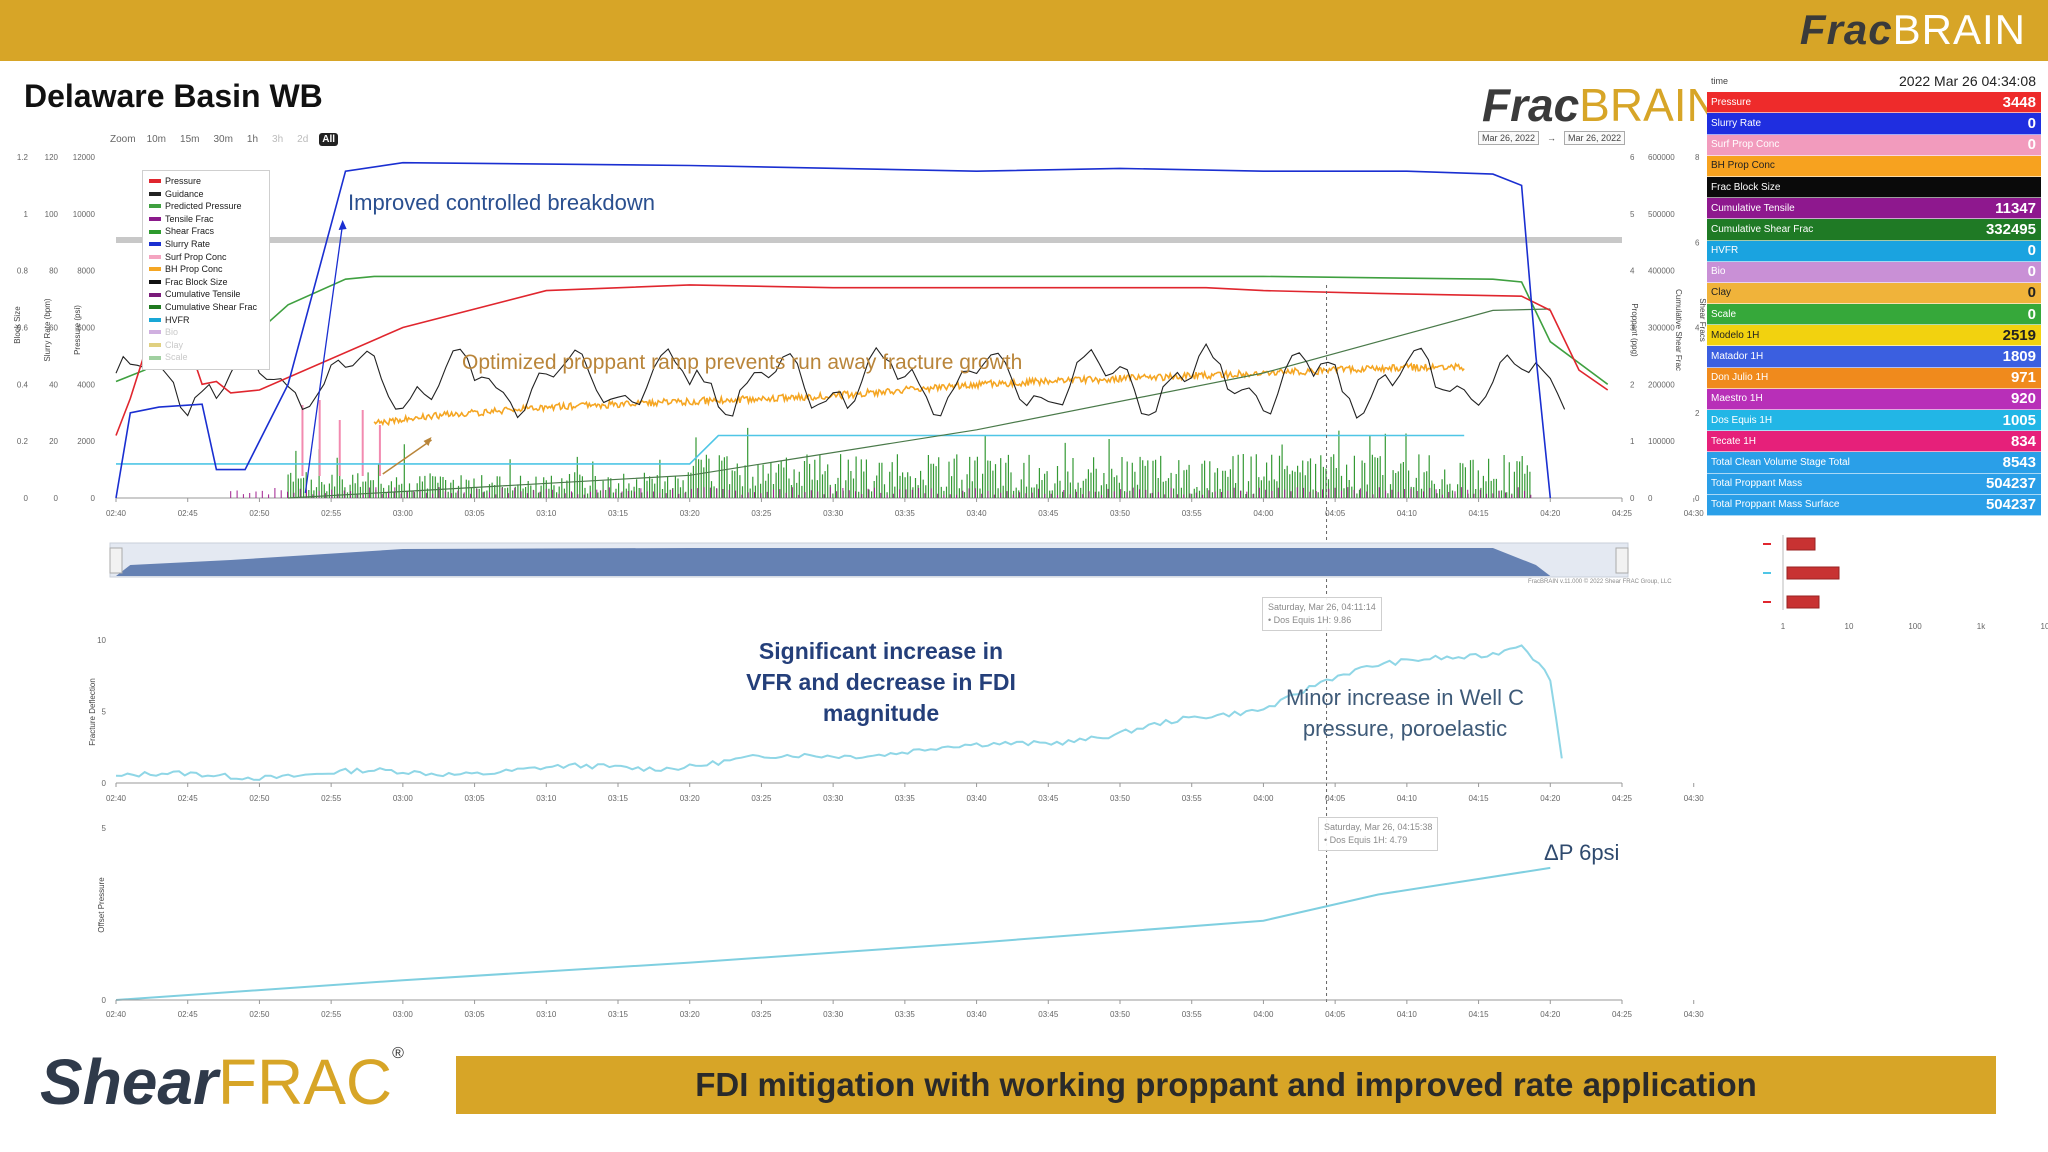  What do you see at coordinates (1661, 328) in the screenshot?
I see `right-axis-tick: 300000` at bounding box center [1661, 328].